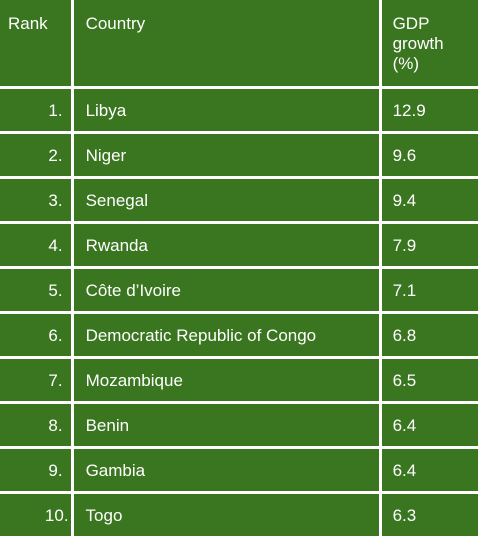  Describe the element at coordinates (429, 335) in the screenshot. I see `gdp-growth-cell: 6.8` at that location.